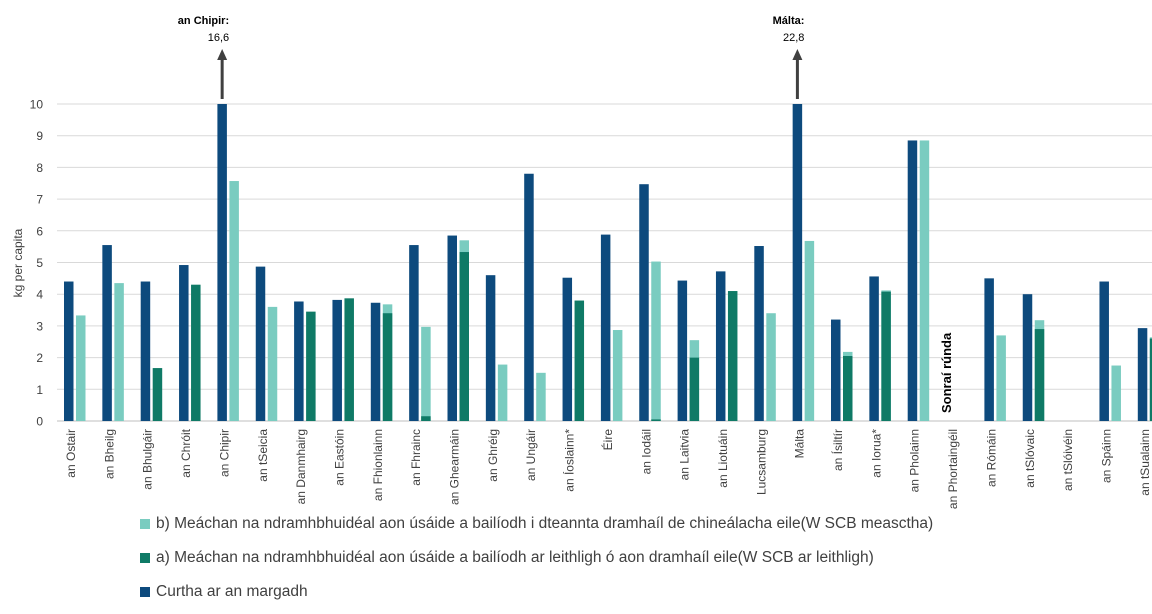  I want to click on annotations: an Chipir: 16,6 Málta: 22,8, so click(491, 57).